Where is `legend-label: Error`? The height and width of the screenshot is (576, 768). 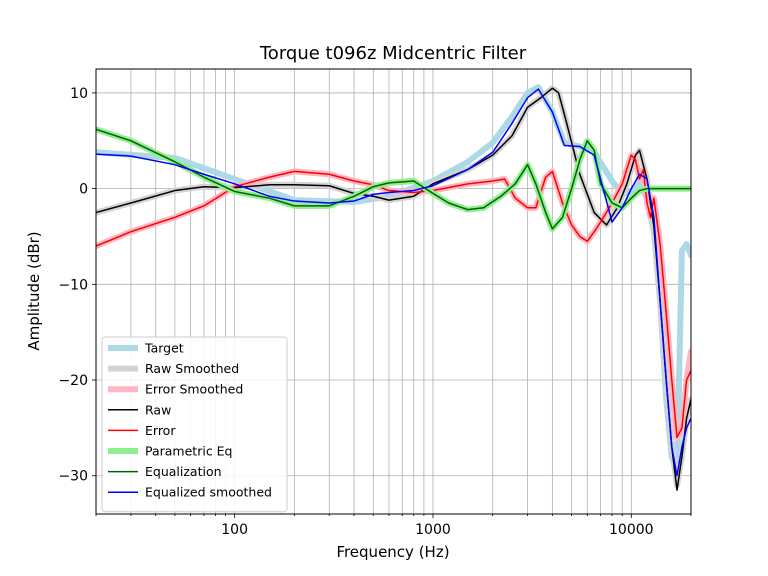
legend-label: Error is located at coordinates (160, 430).